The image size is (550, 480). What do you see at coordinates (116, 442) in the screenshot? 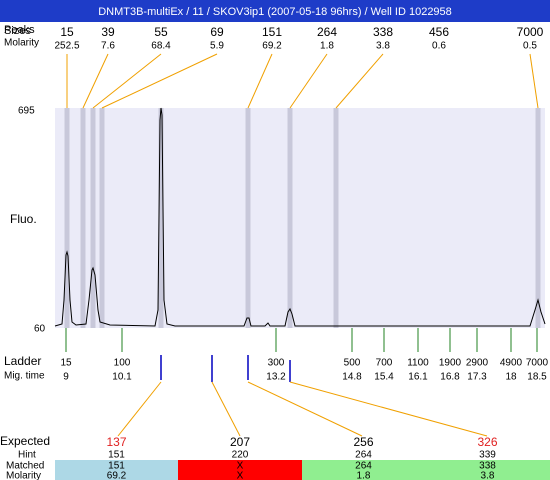
I see `expected-value: 137` at bounding box center [116, 442].